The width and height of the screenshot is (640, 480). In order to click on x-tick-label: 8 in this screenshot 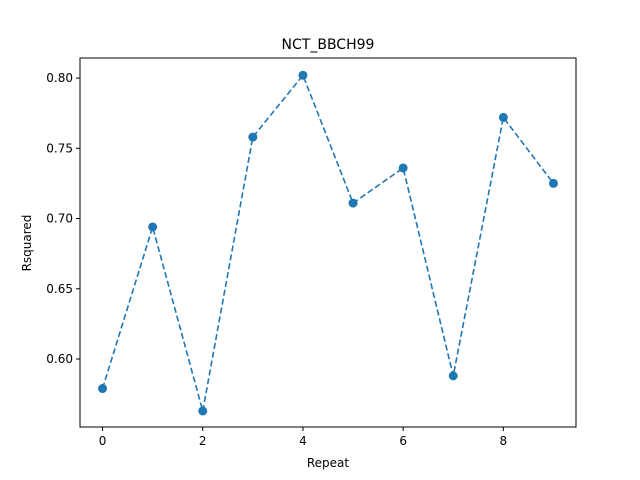, I will do `click(504, 441)`.